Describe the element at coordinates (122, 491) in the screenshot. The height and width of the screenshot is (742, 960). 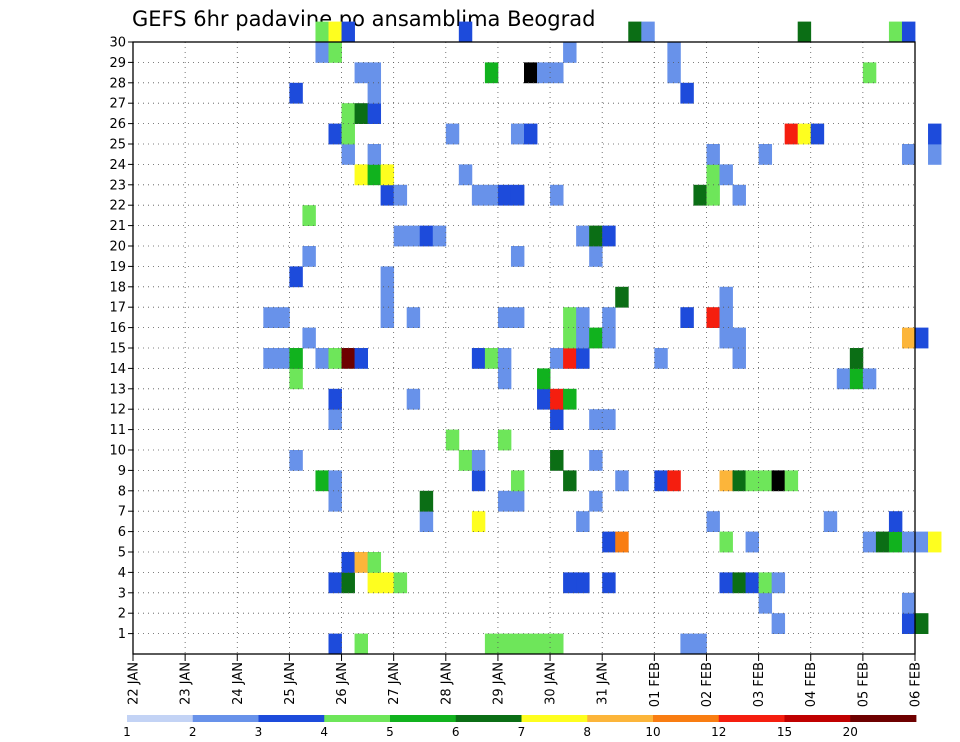
I see `y-tick-label: 8` at that location.